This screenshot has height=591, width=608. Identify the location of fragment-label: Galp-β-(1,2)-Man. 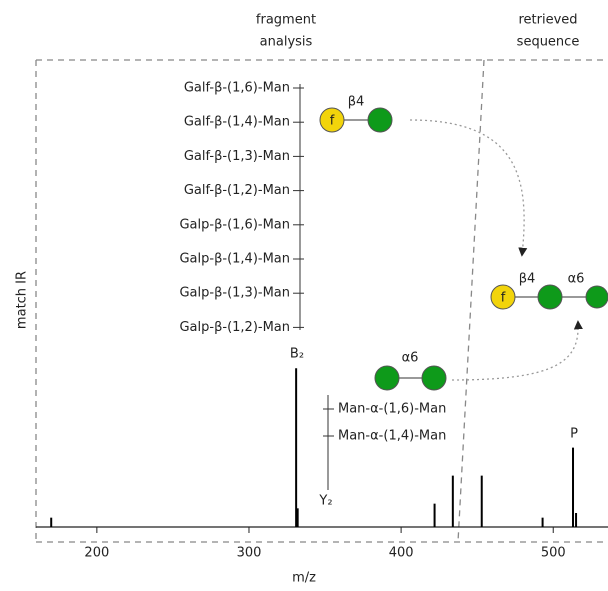
(234, 327).